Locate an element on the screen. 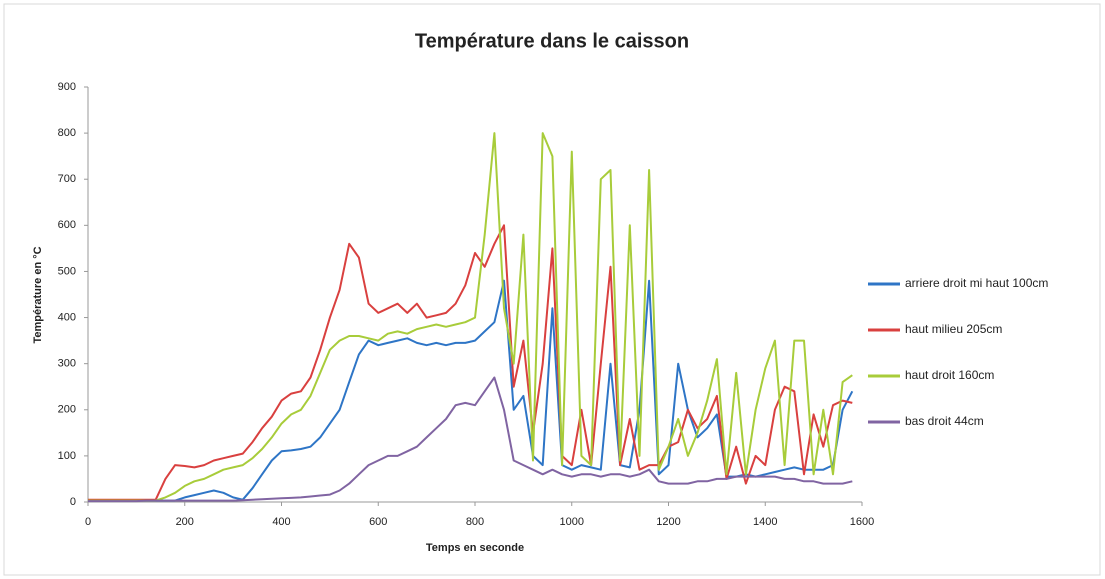  y-tick-label: 200 is located at coordinates (67, 410).